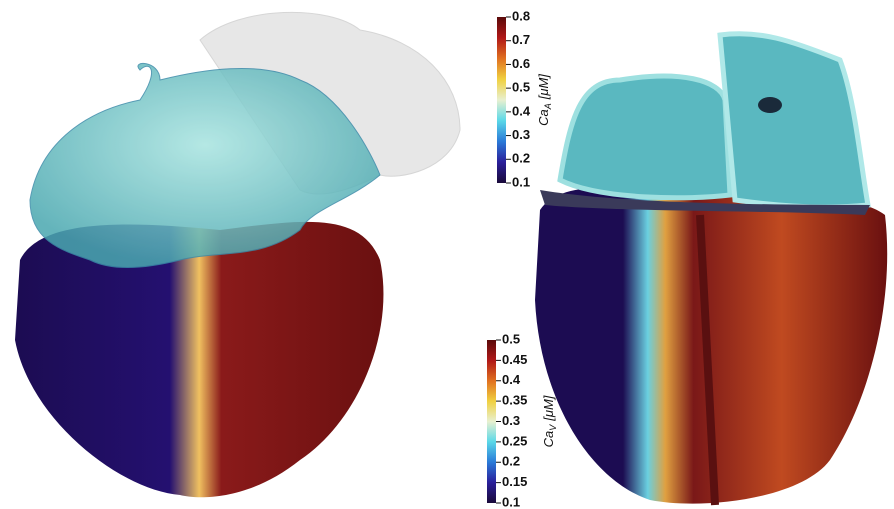  What do you see at coordinates (548, 106) in the screenshot?
I see `label-subscript: A` at bounding box center [548, 106].